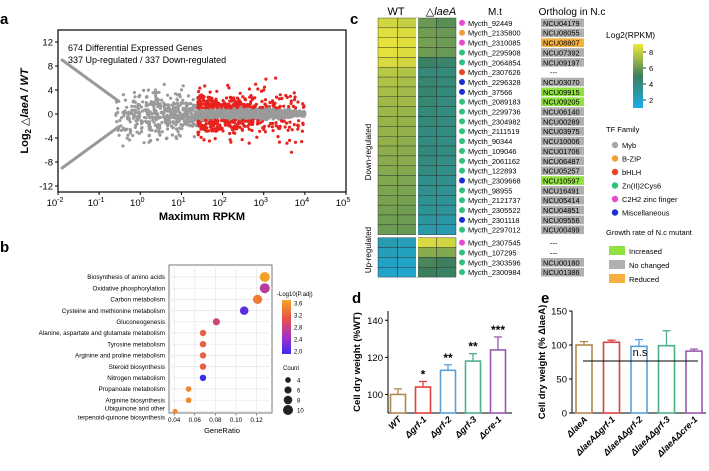  I want to click on tf-family-legend-dot, so click(615, 199).